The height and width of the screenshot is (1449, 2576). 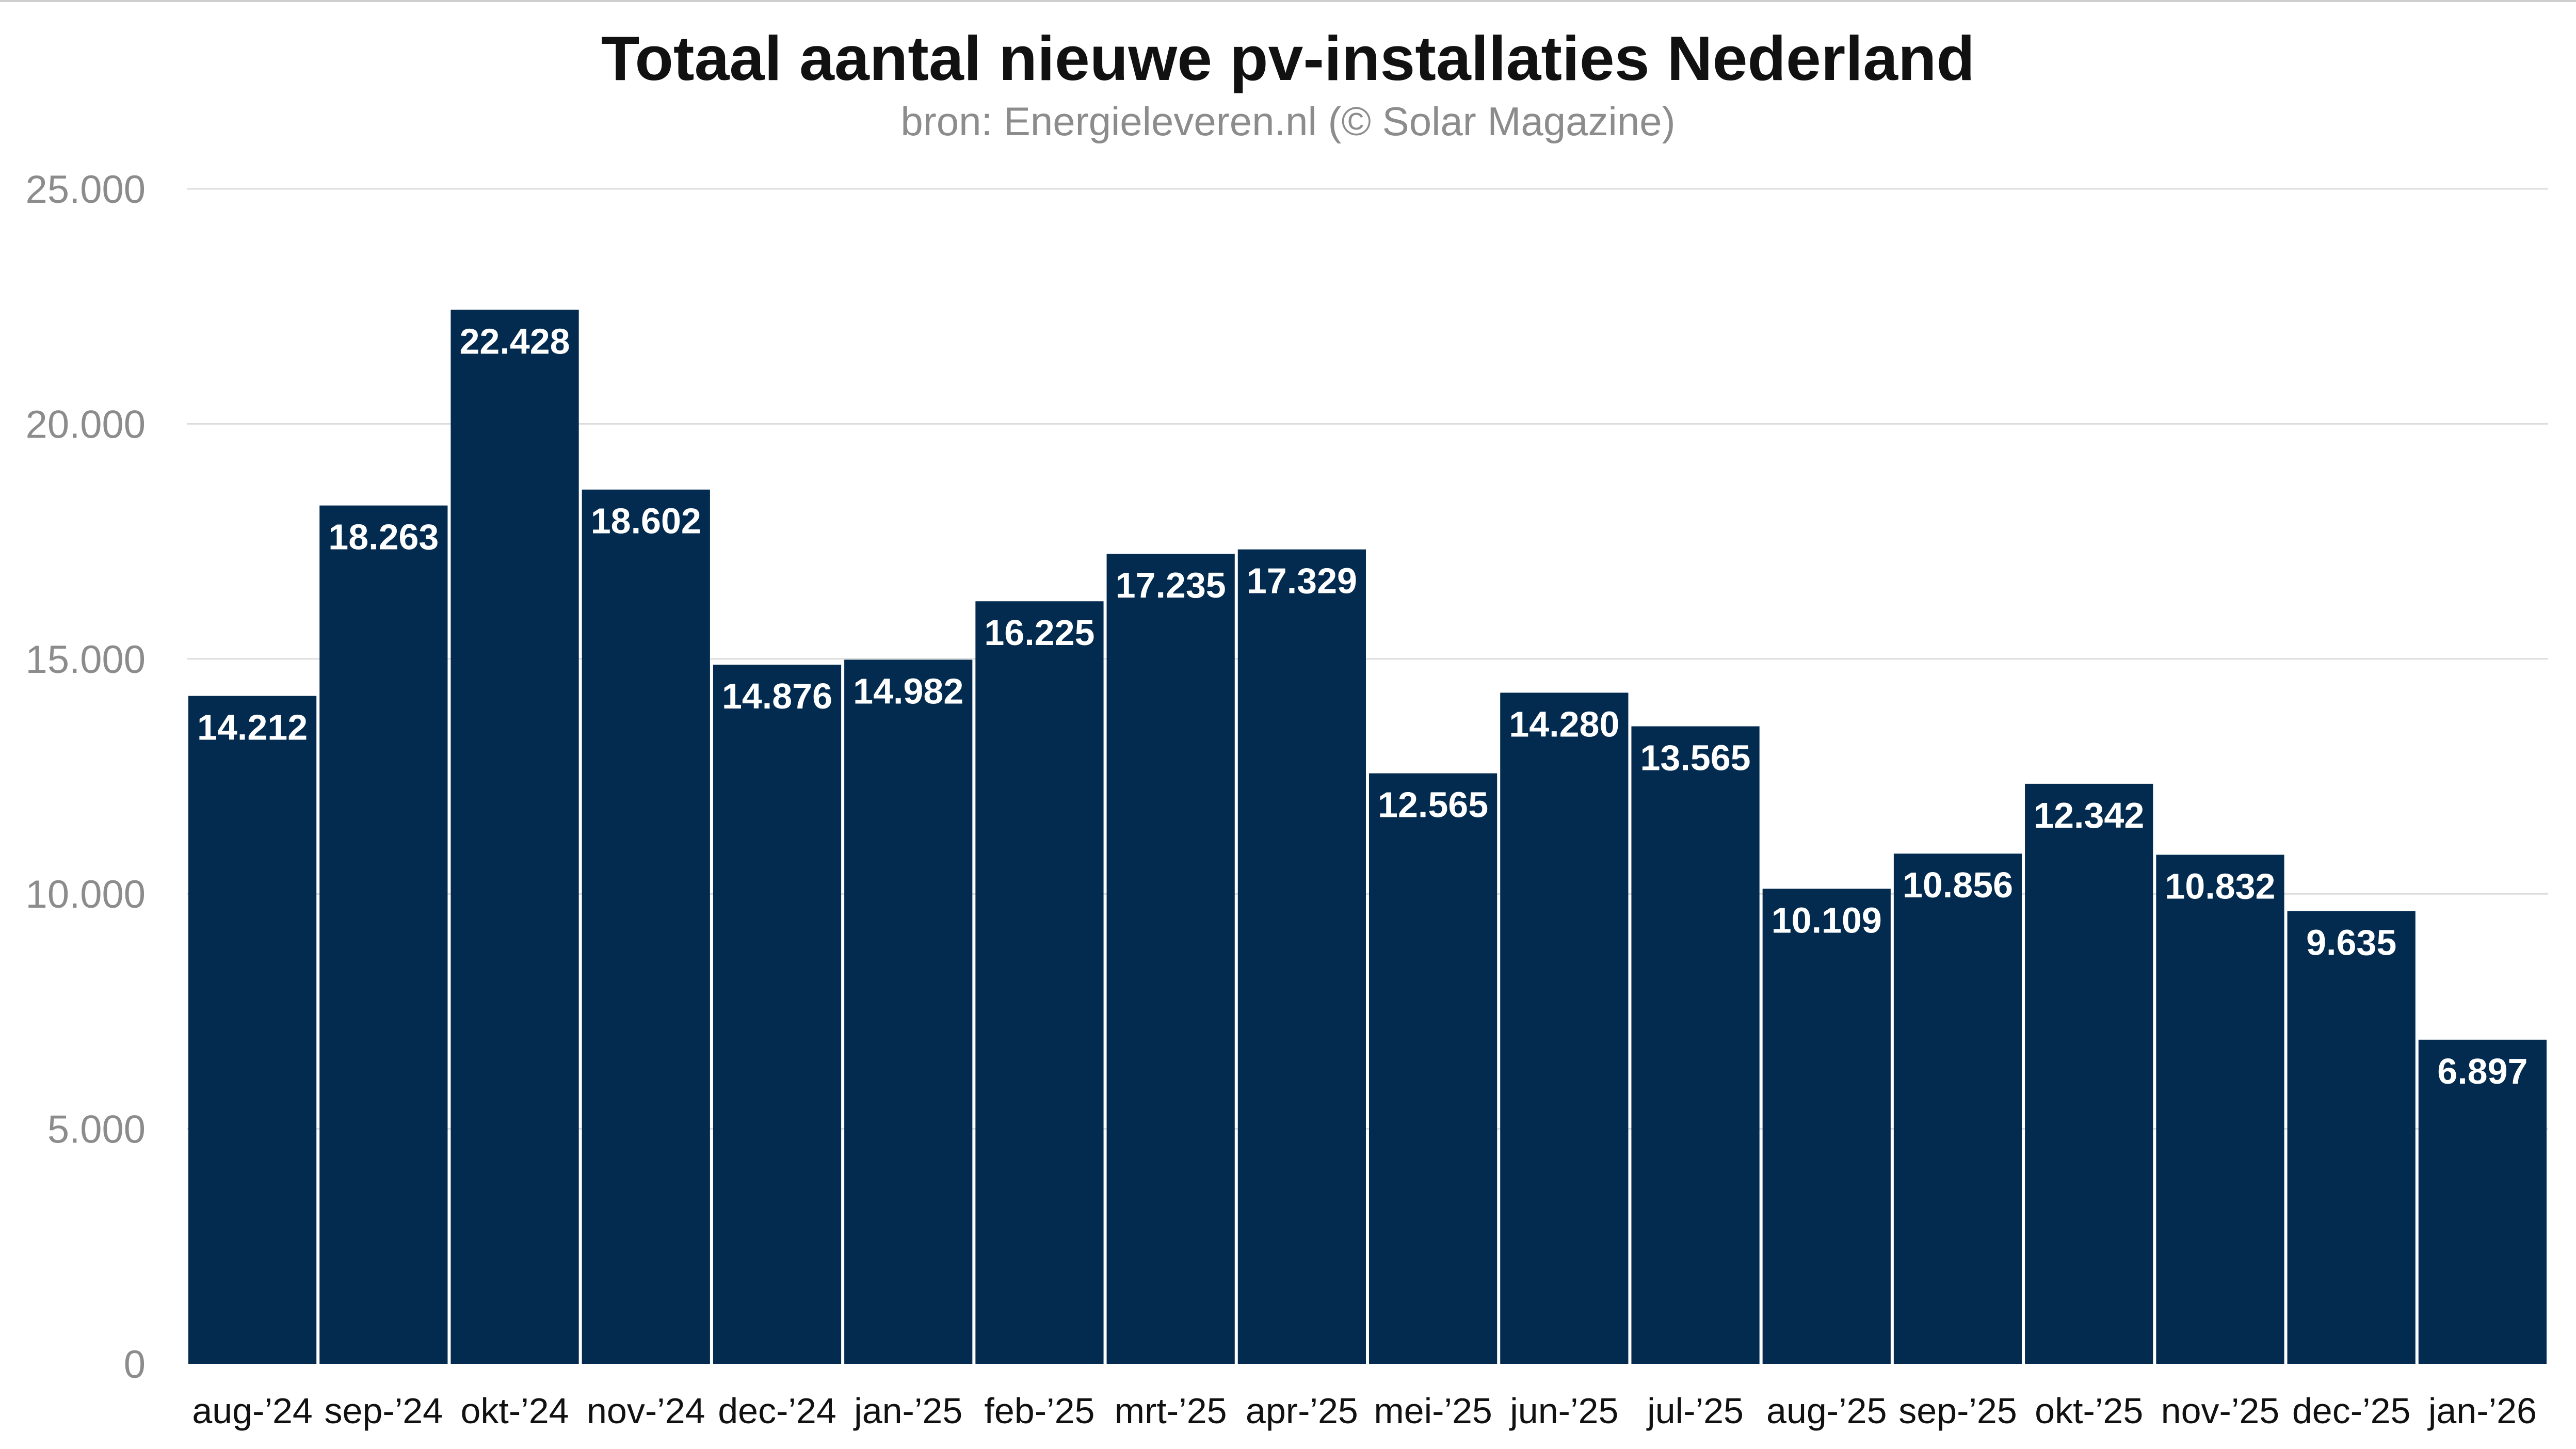 I want to click on data-label: 13.565, so click(x=1696, y=758).